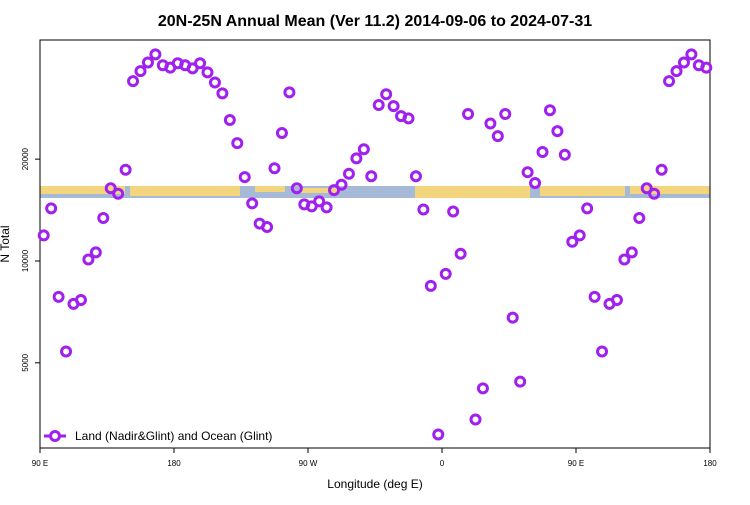 This screenshot has height=505, width=750. What do you see at coordinates (6, 243) in the screenshot?
I see `y-axis-label: N Total` at bounding box center [6, 243].